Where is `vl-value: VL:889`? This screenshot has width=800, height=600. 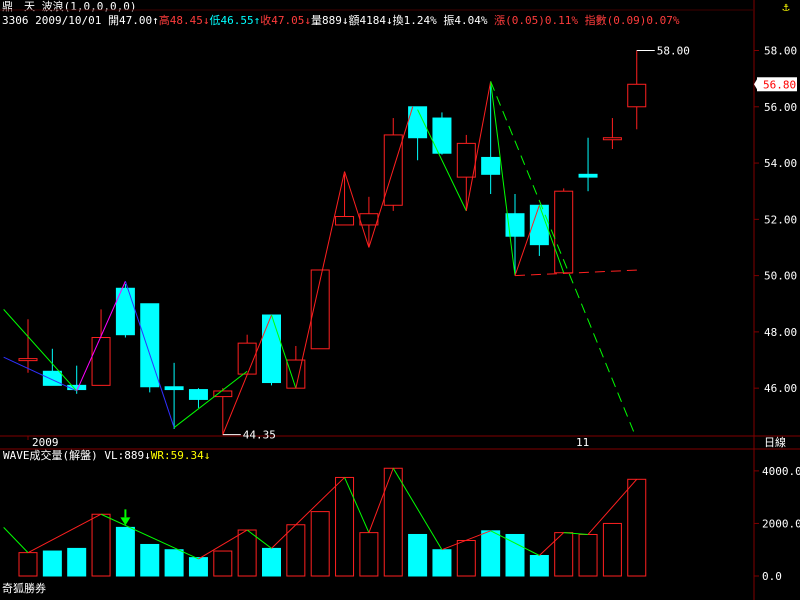
vl-value: VL:889 is located at coordinates (124, 455).